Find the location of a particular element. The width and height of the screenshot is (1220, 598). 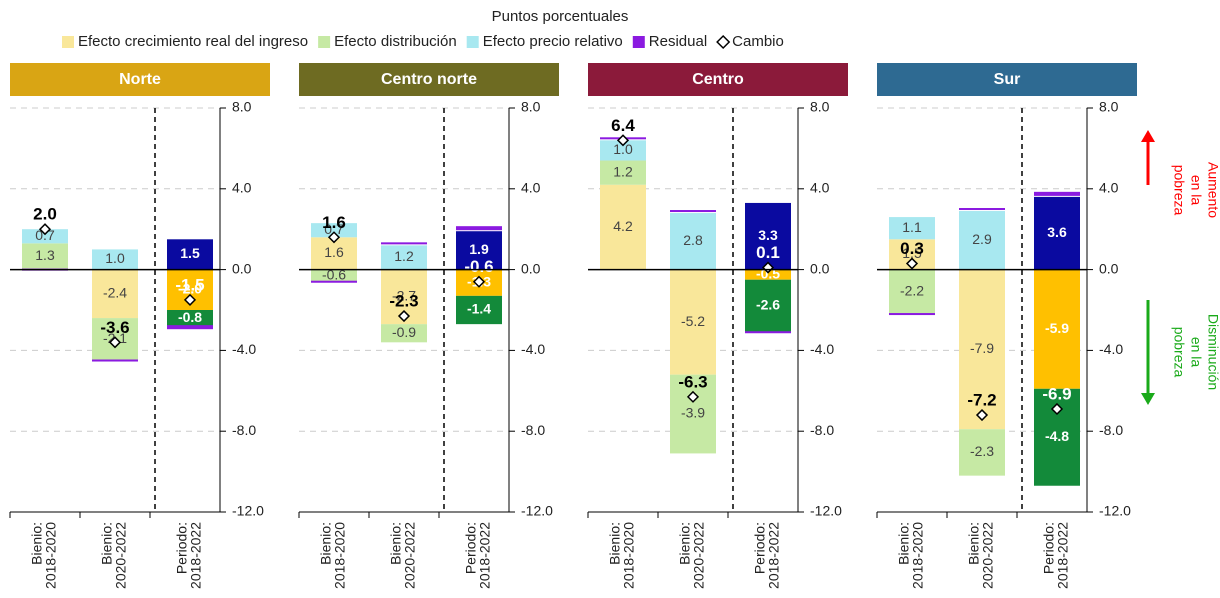

legend-label: Residual is located at coordinates (678, 41).